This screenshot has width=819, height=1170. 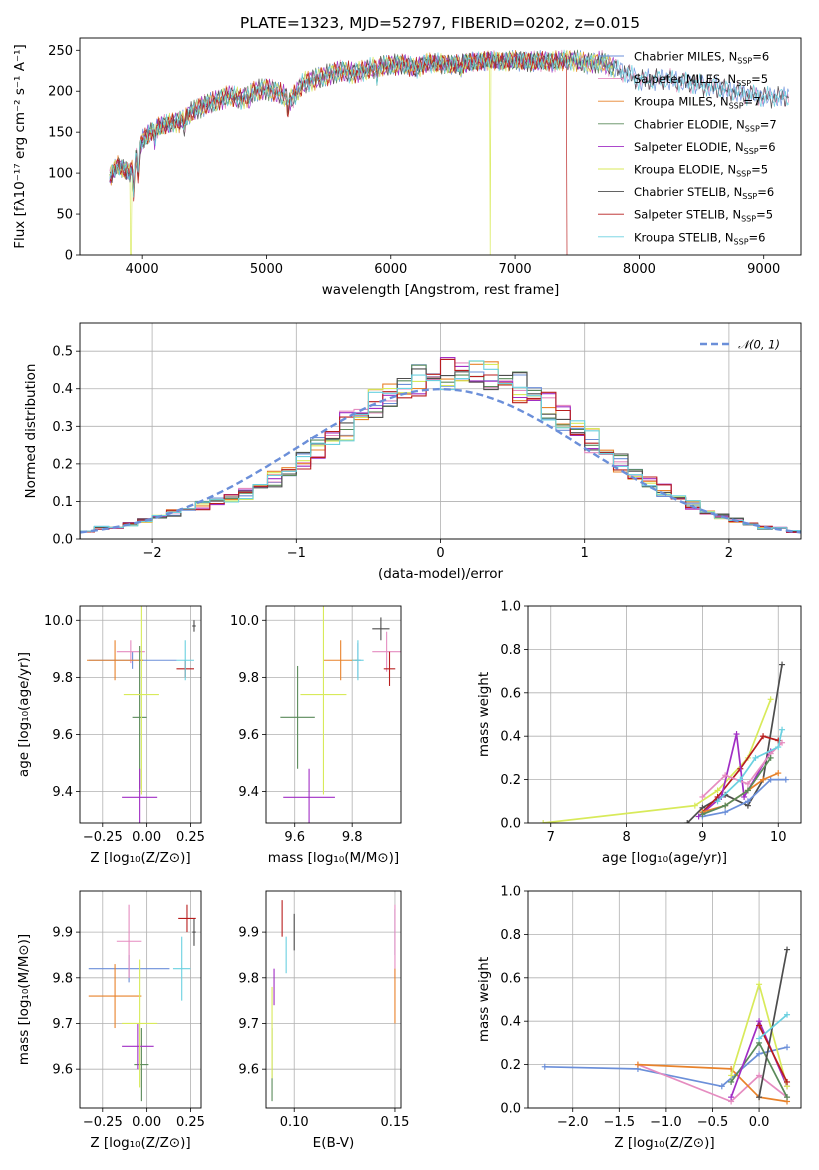 I want to click on y-tick-label: 0.8, so click(x=510, y=935).